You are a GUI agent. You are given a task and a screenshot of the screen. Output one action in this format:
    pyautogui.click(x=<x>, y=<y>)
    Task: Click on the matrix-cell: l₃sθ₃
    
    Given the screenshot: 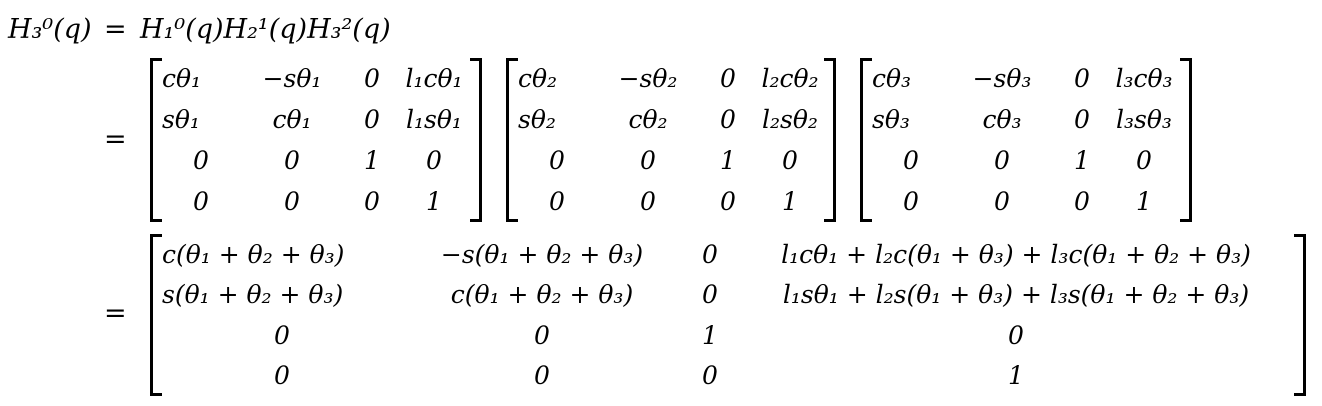 What is the action you would take?
    pyautogui.click(x=1144, y=119)
    